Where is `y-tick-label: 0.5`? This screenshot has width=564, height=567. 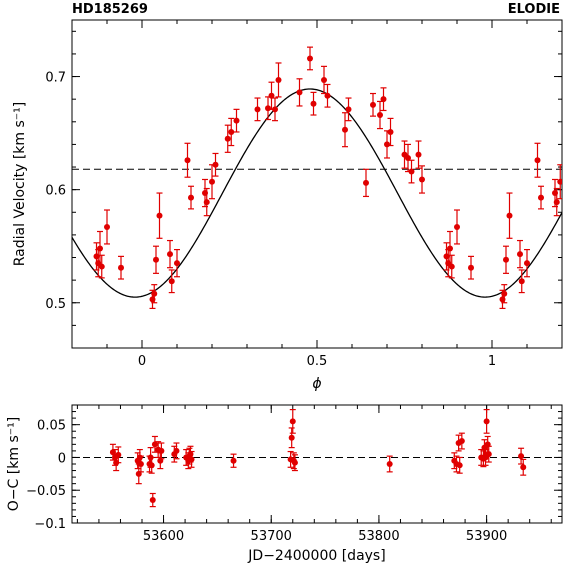 y-tick-label: 0.5 is located at coordinates (55, 304).